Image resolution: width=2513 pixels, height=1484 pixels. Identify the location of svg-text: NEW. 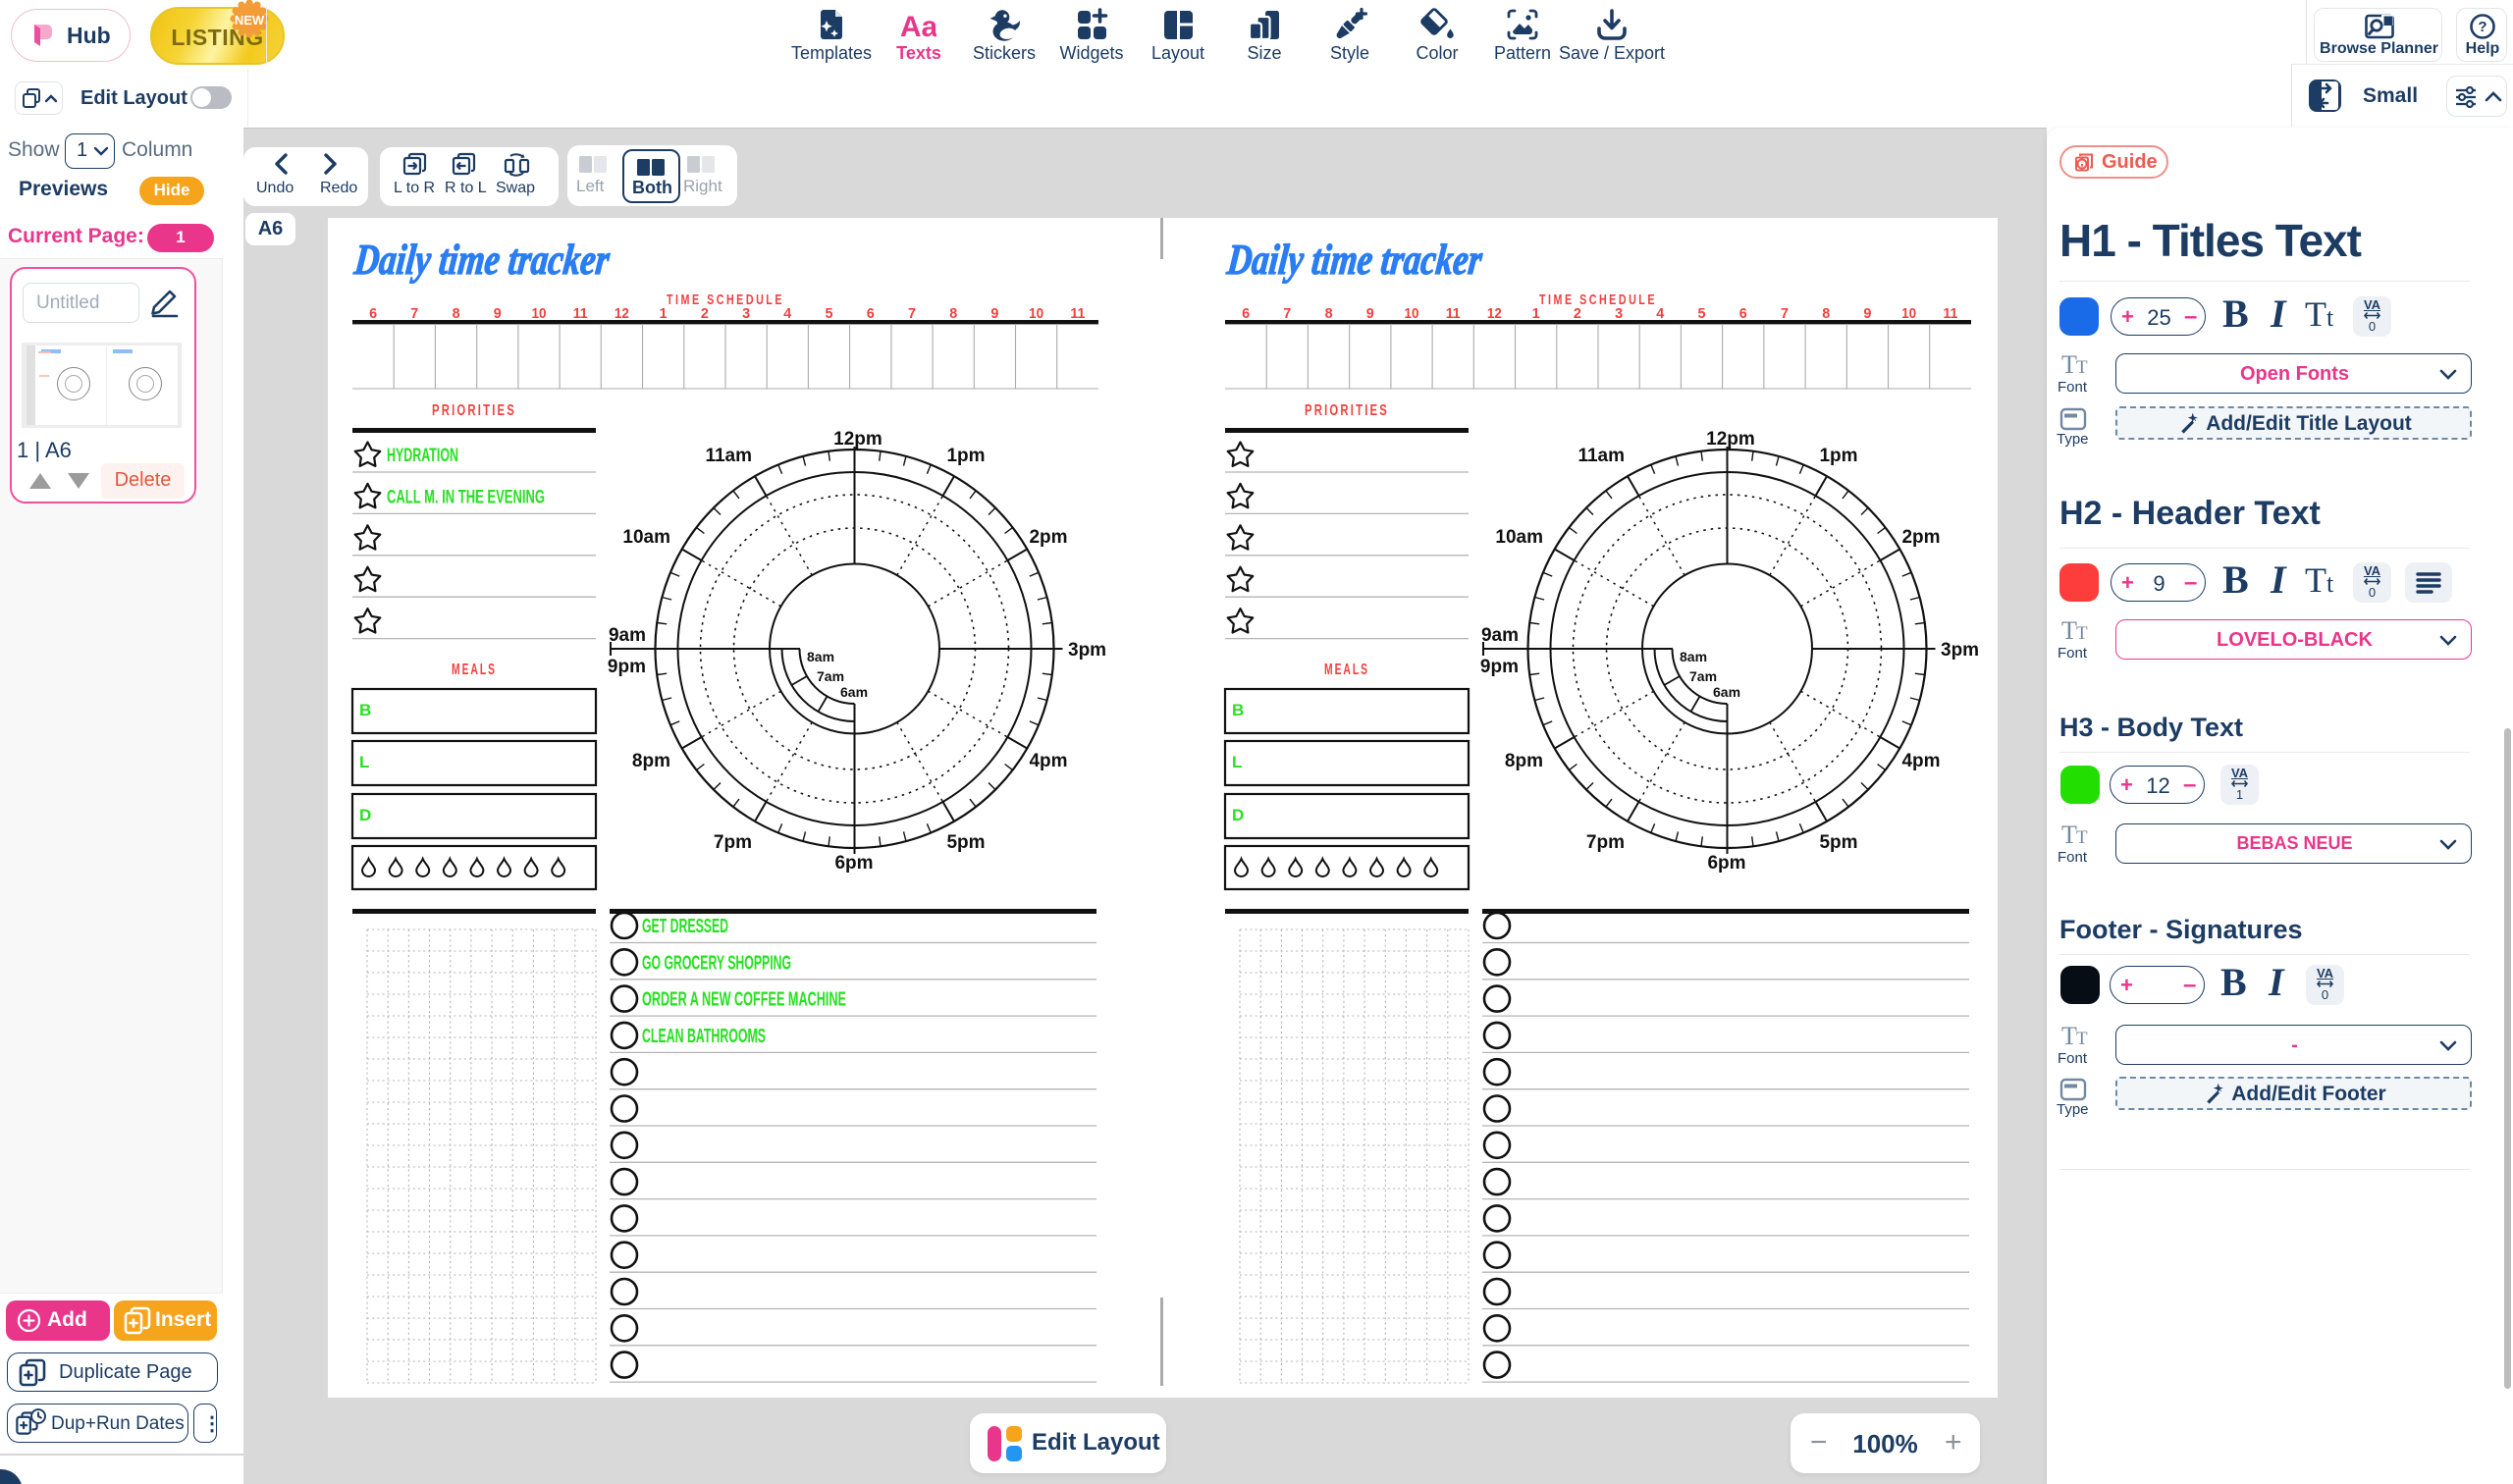
(250, 20).